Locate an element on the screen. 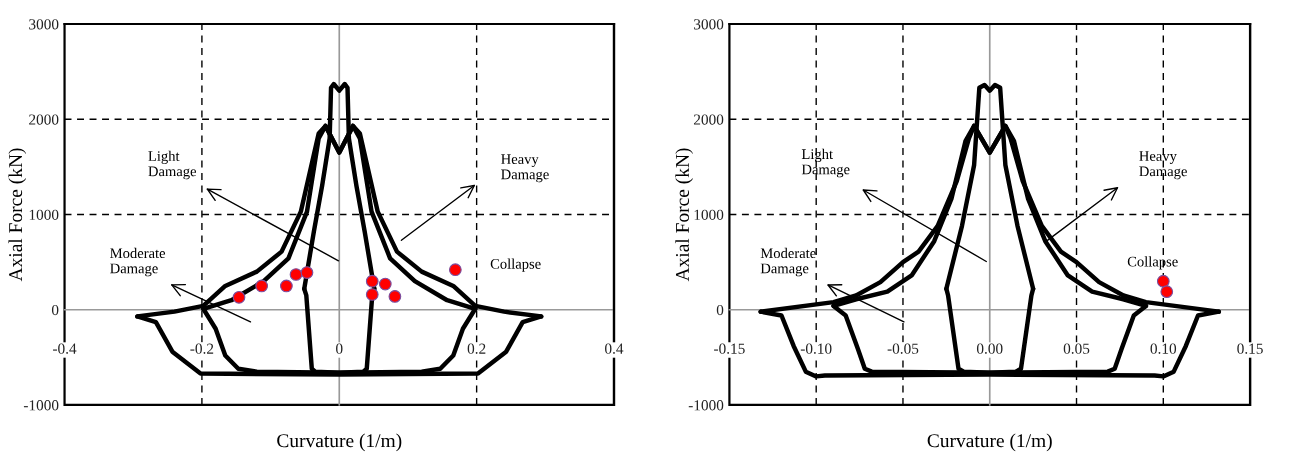 The width and height of the screenshot is (1291, 453). x-tick-label: 0.15 is located at coordinates (1250, 348).